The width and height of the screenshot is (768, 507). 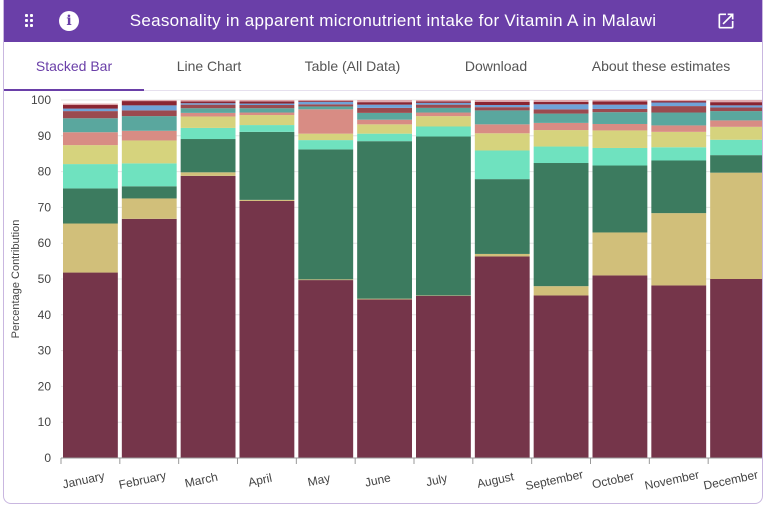 I want to click on tab-download: Download, so click(x=496, y=66).